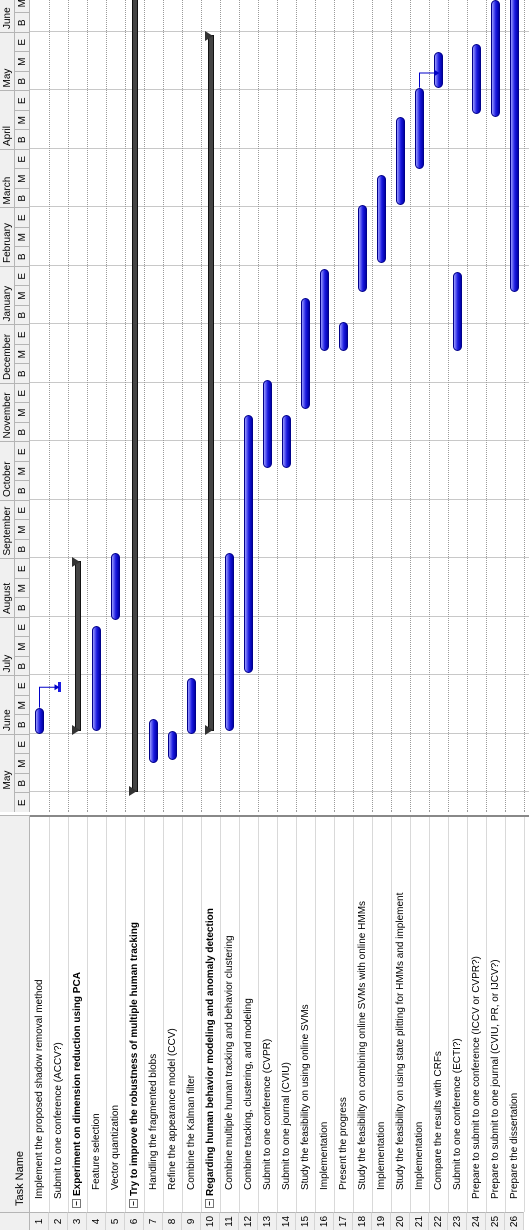 This screenshot has width=529, height=1230. I want to click on month-label: June, so click(7, 16).